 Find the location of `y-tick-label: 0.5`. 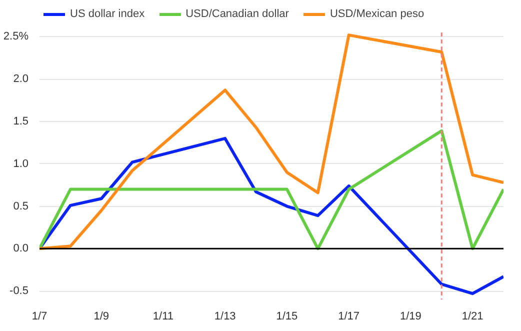

y-tick-label: 0.5 is located at coordinates (21, 206).